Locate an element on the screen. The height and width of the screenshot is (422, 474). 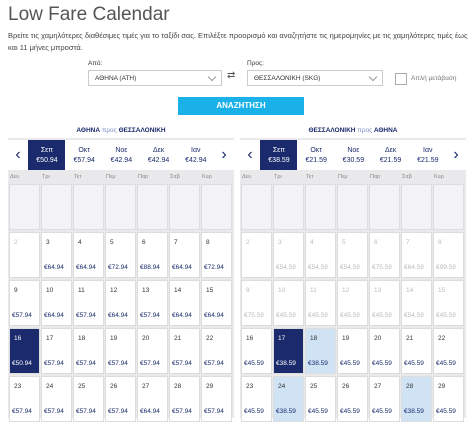
day-number: 5 is located at coordinates (112, 242).